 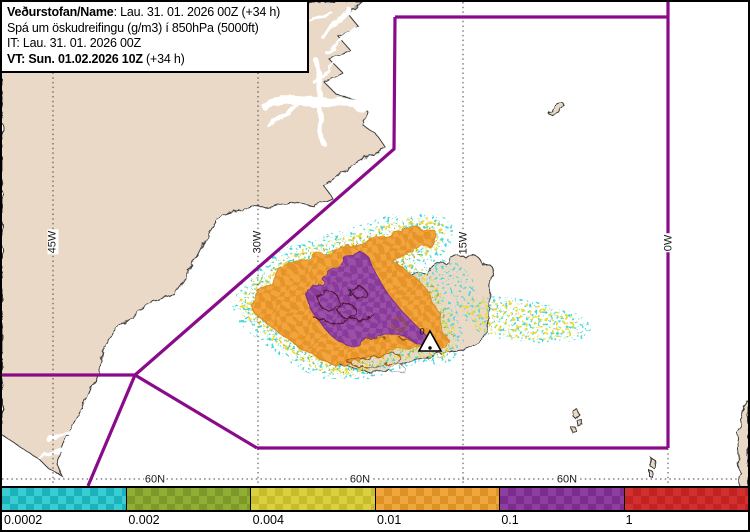 I want to click on shetland-islands, so click(x=652, y=467).